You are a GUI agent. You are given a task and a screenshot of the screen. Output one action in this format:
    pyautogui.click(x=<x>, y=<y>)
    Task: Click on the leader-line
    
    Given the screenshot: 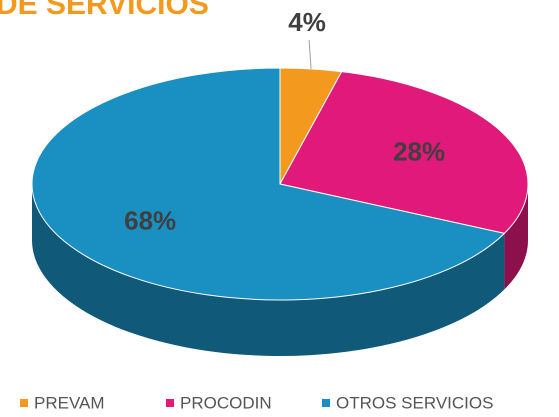 What is the action you would take?
    pyautogui.click(x=310, y=54)
    